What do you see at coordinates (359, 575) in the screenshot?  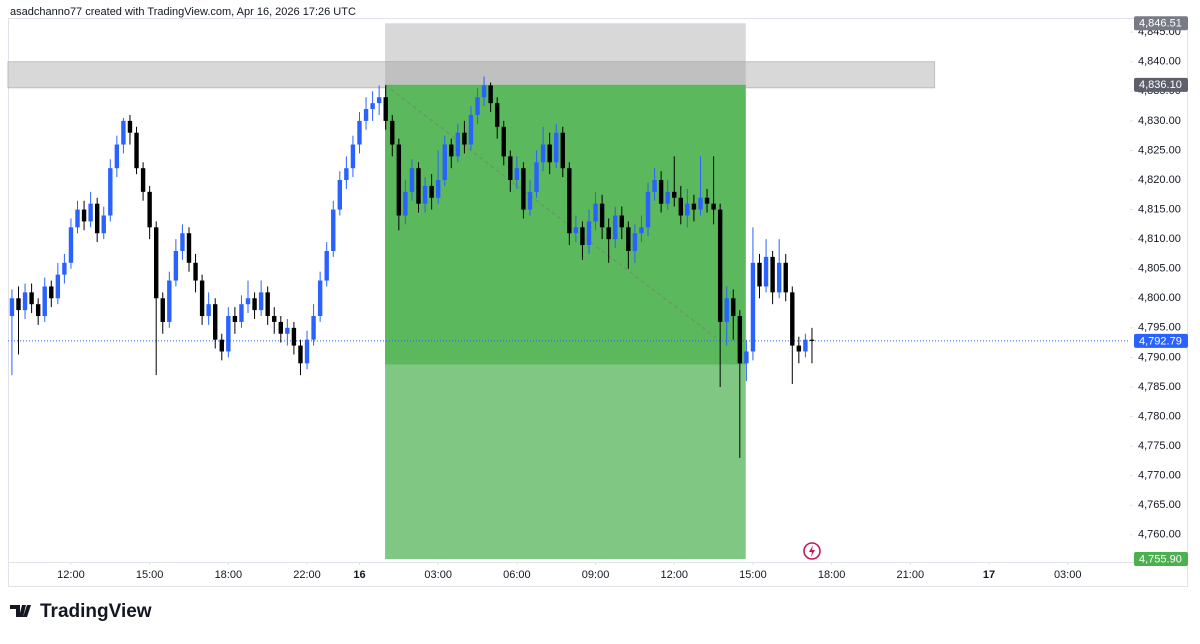 I see `x-tick-label: 16` at bounding box center [359, 575].